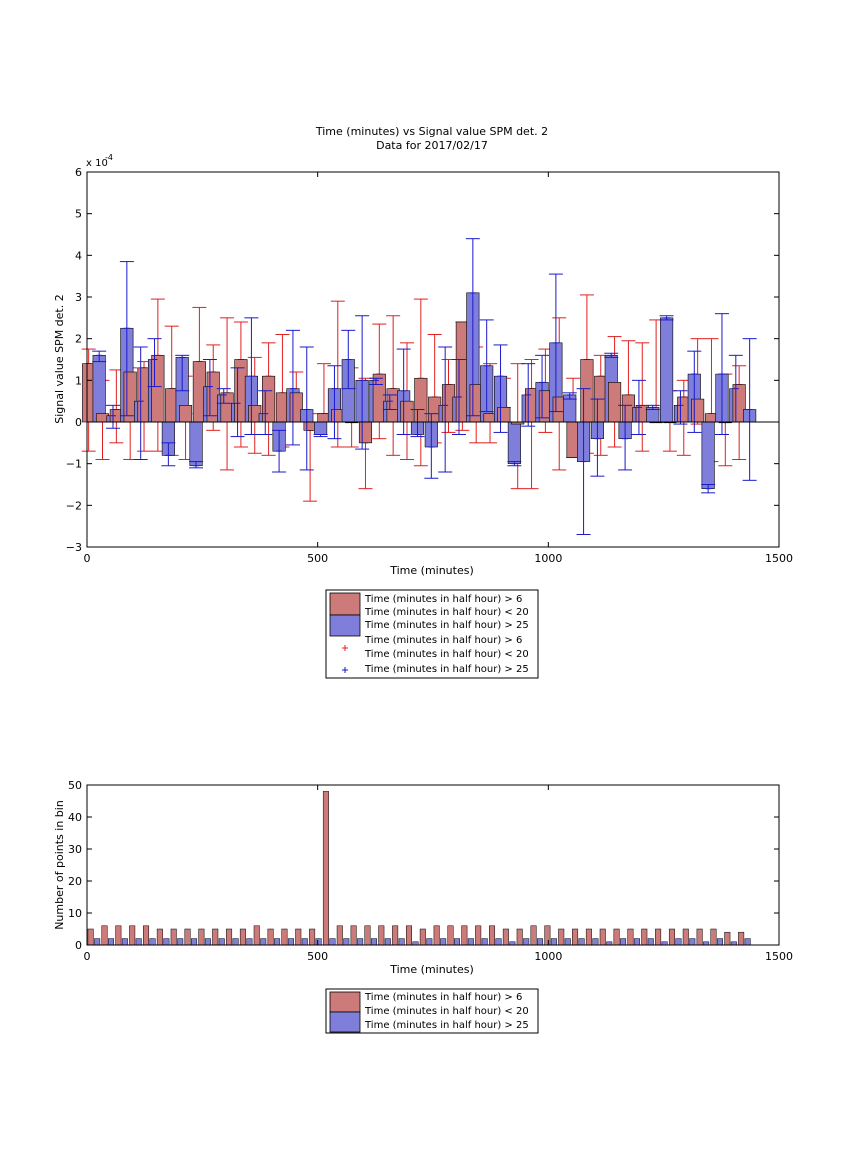 This screenshot has height=1152, width=864. I want to click on top-legend-item-4: Time (minutes in half hour) > 6, so click(443, 640).